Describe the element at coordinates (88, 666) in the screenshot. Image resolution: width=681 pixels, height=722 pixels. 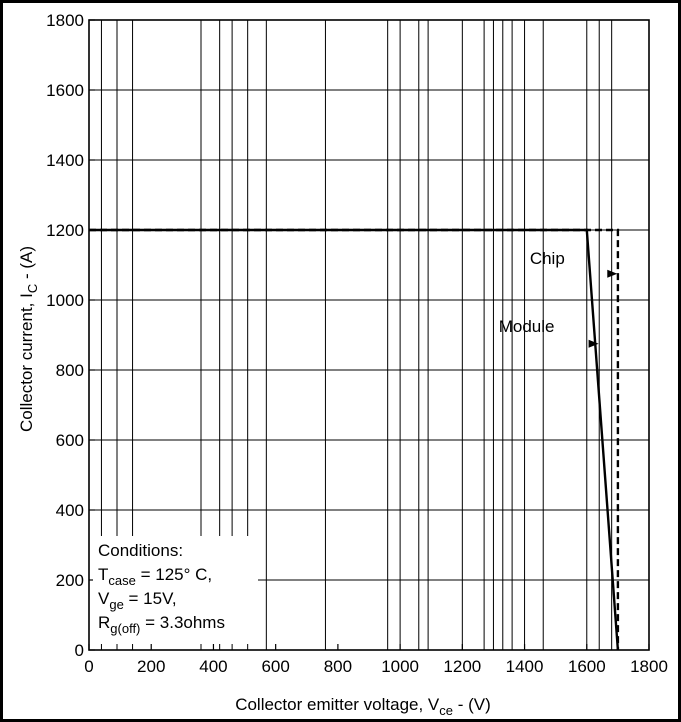
I see `x-tick-label: 0` at that location.